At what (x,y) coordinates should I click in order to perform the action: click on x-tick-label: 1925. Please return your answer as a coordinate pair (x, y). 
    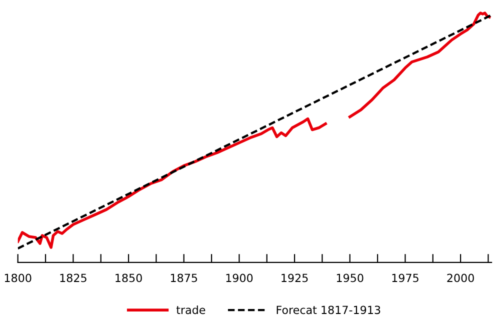
    Looking at the image, I should click on (295, 278).